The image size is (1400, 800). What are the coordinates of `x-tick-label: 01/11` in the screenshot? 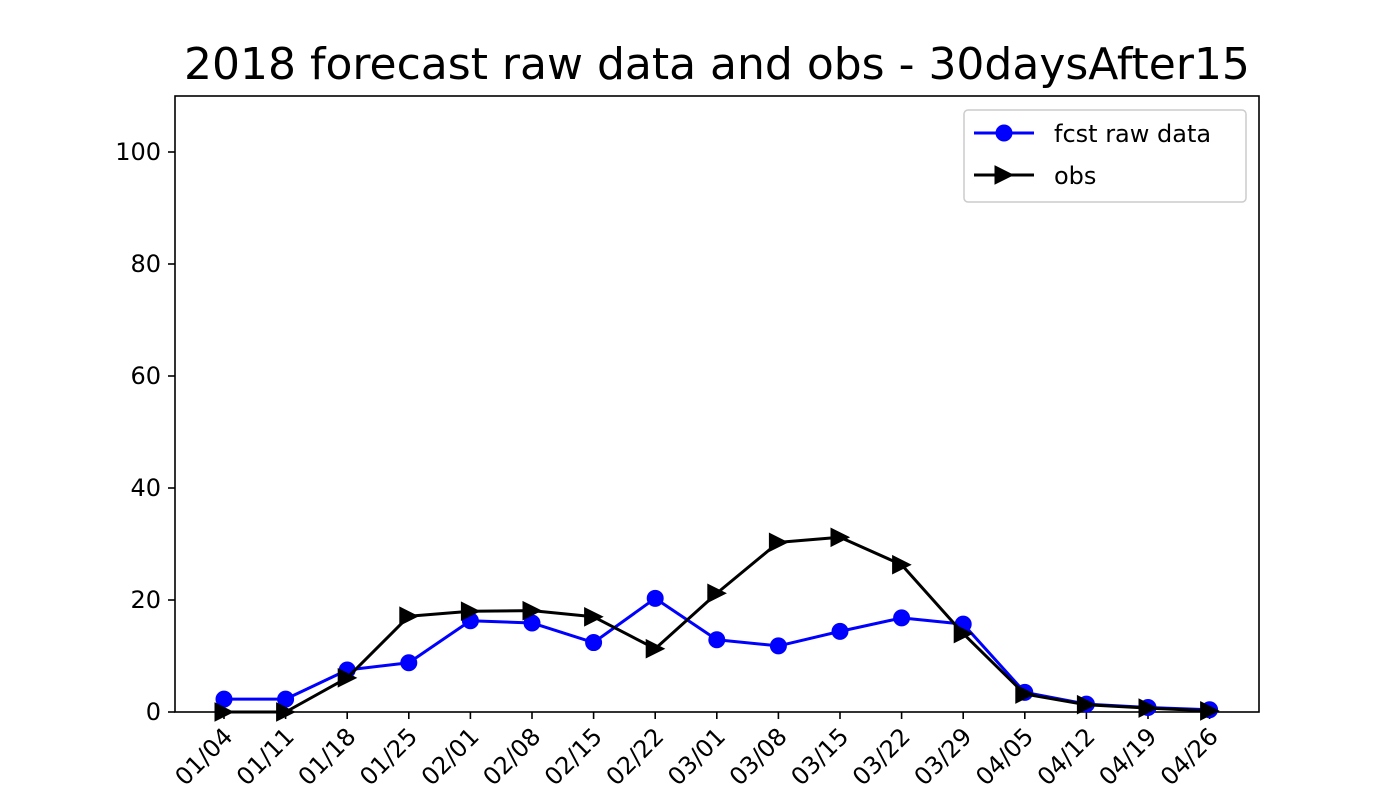 It's located at (265, 756).